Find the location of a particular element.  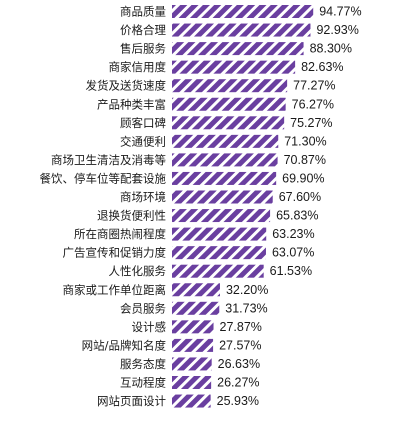

value-label: 26.63% is located at coordinates (239, 364).